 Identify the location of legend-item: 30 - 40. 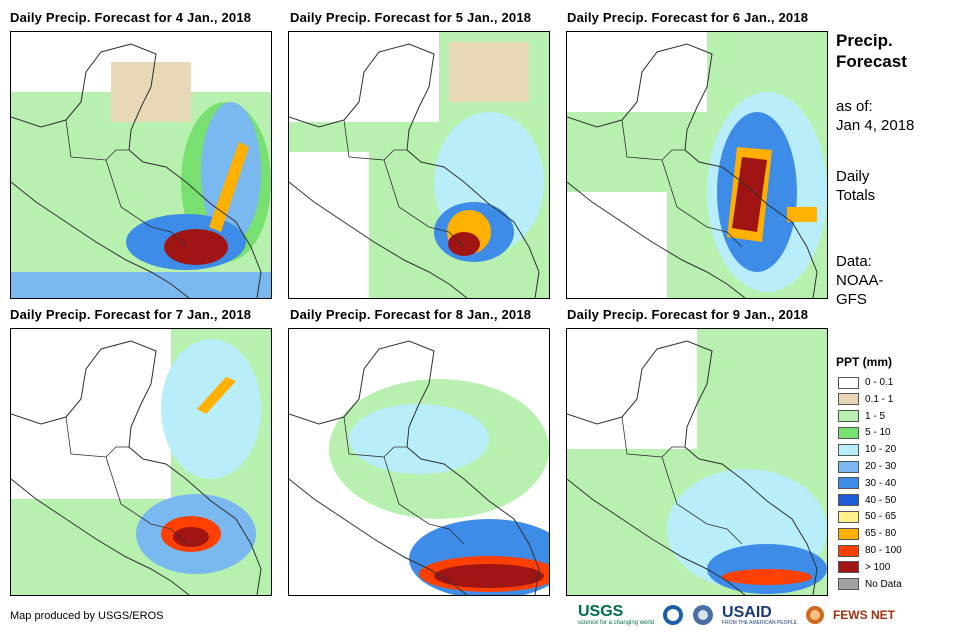
(867, 483).